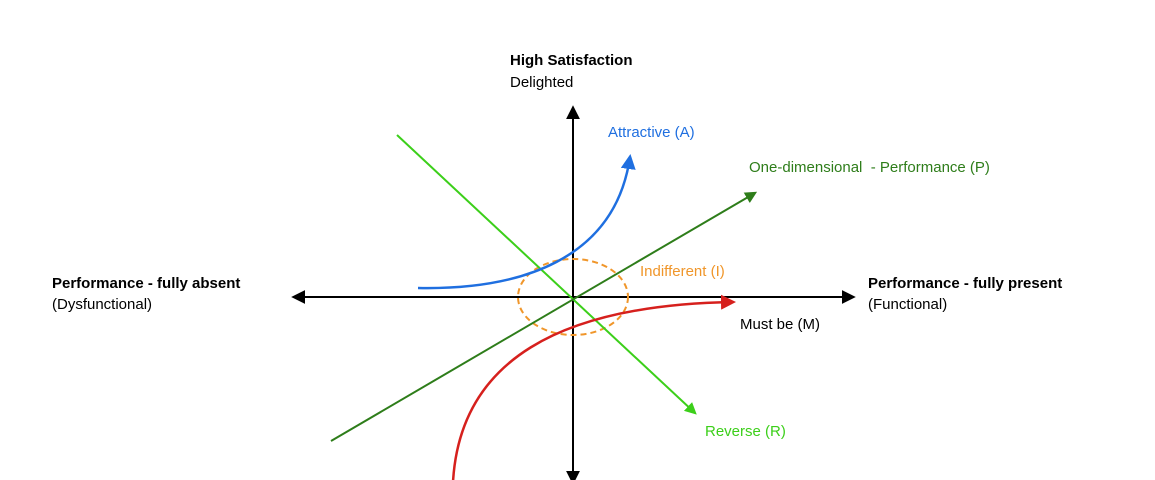 This screenshot has height=480, width=1155. What do you see at coordinates (526, 222) in the screenshot?
I see `attractive-curve` at bounding box center [526, 222].